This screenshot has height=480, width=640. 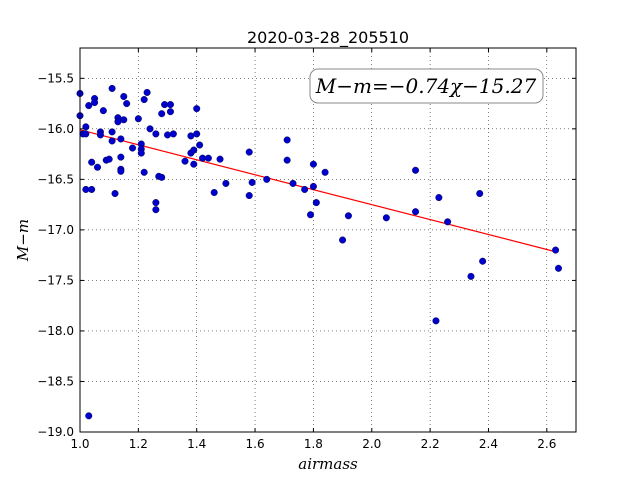 What do you see at coordinates (328, 464) in the screenshot?
I see `x-axis-label: airmass` at bounding box center [328, 464].